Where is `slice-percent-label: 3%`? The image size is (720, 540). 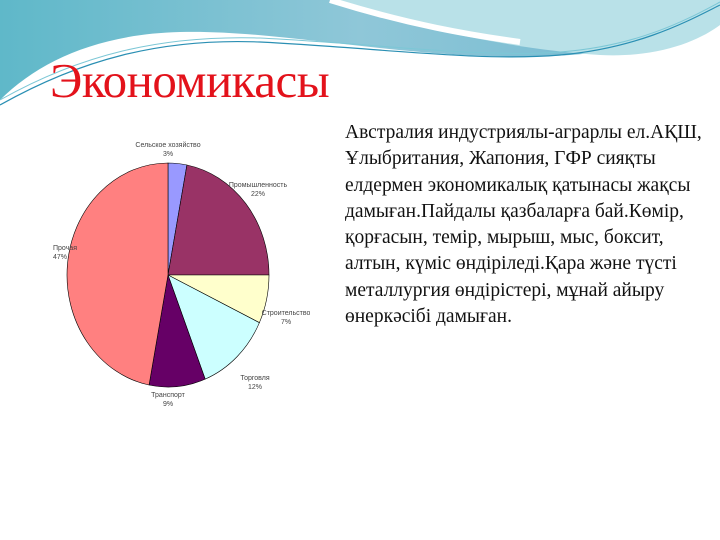 slice-percent-label: 3% is located at coordinates (168, 154).